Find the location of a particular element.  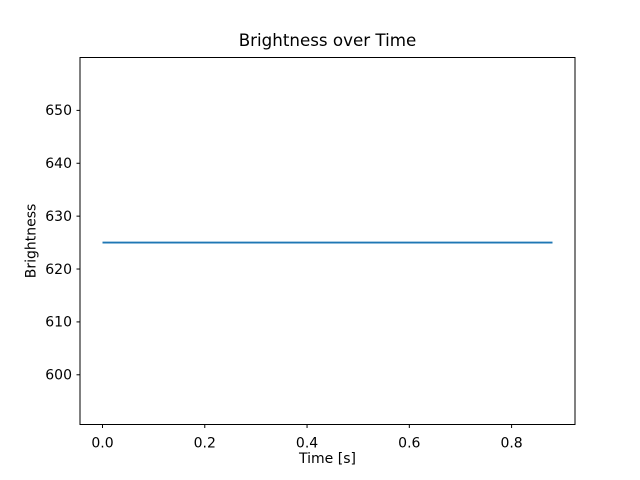

x-tick-label: 0.6 is located at coordinates (409, 444).